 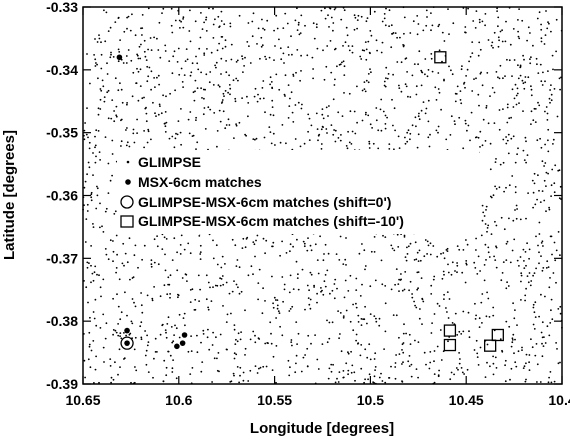 I want to click on msx-match-point, so click(x=127, y=330).